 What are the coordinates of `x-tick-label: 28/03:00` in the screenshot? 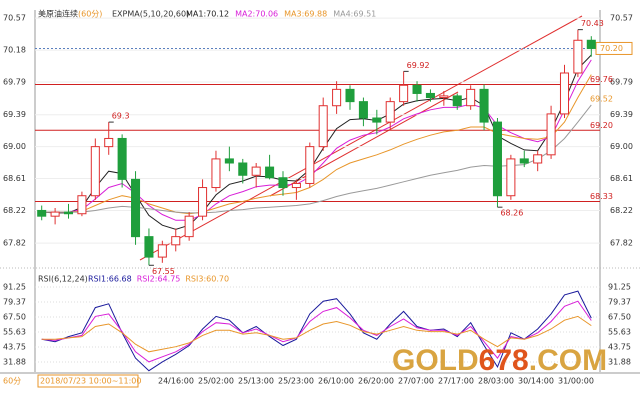 It's located at (496, 381).